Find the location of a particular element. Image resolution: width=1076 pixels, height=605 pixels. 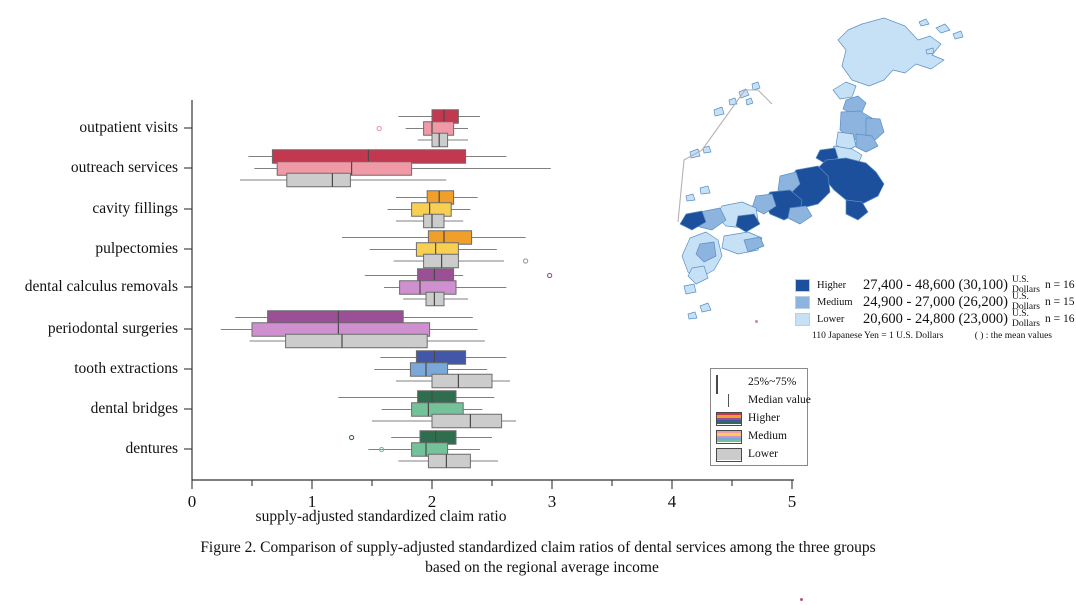

legend-label-medium: Medium is located at coordinates (767, 436).